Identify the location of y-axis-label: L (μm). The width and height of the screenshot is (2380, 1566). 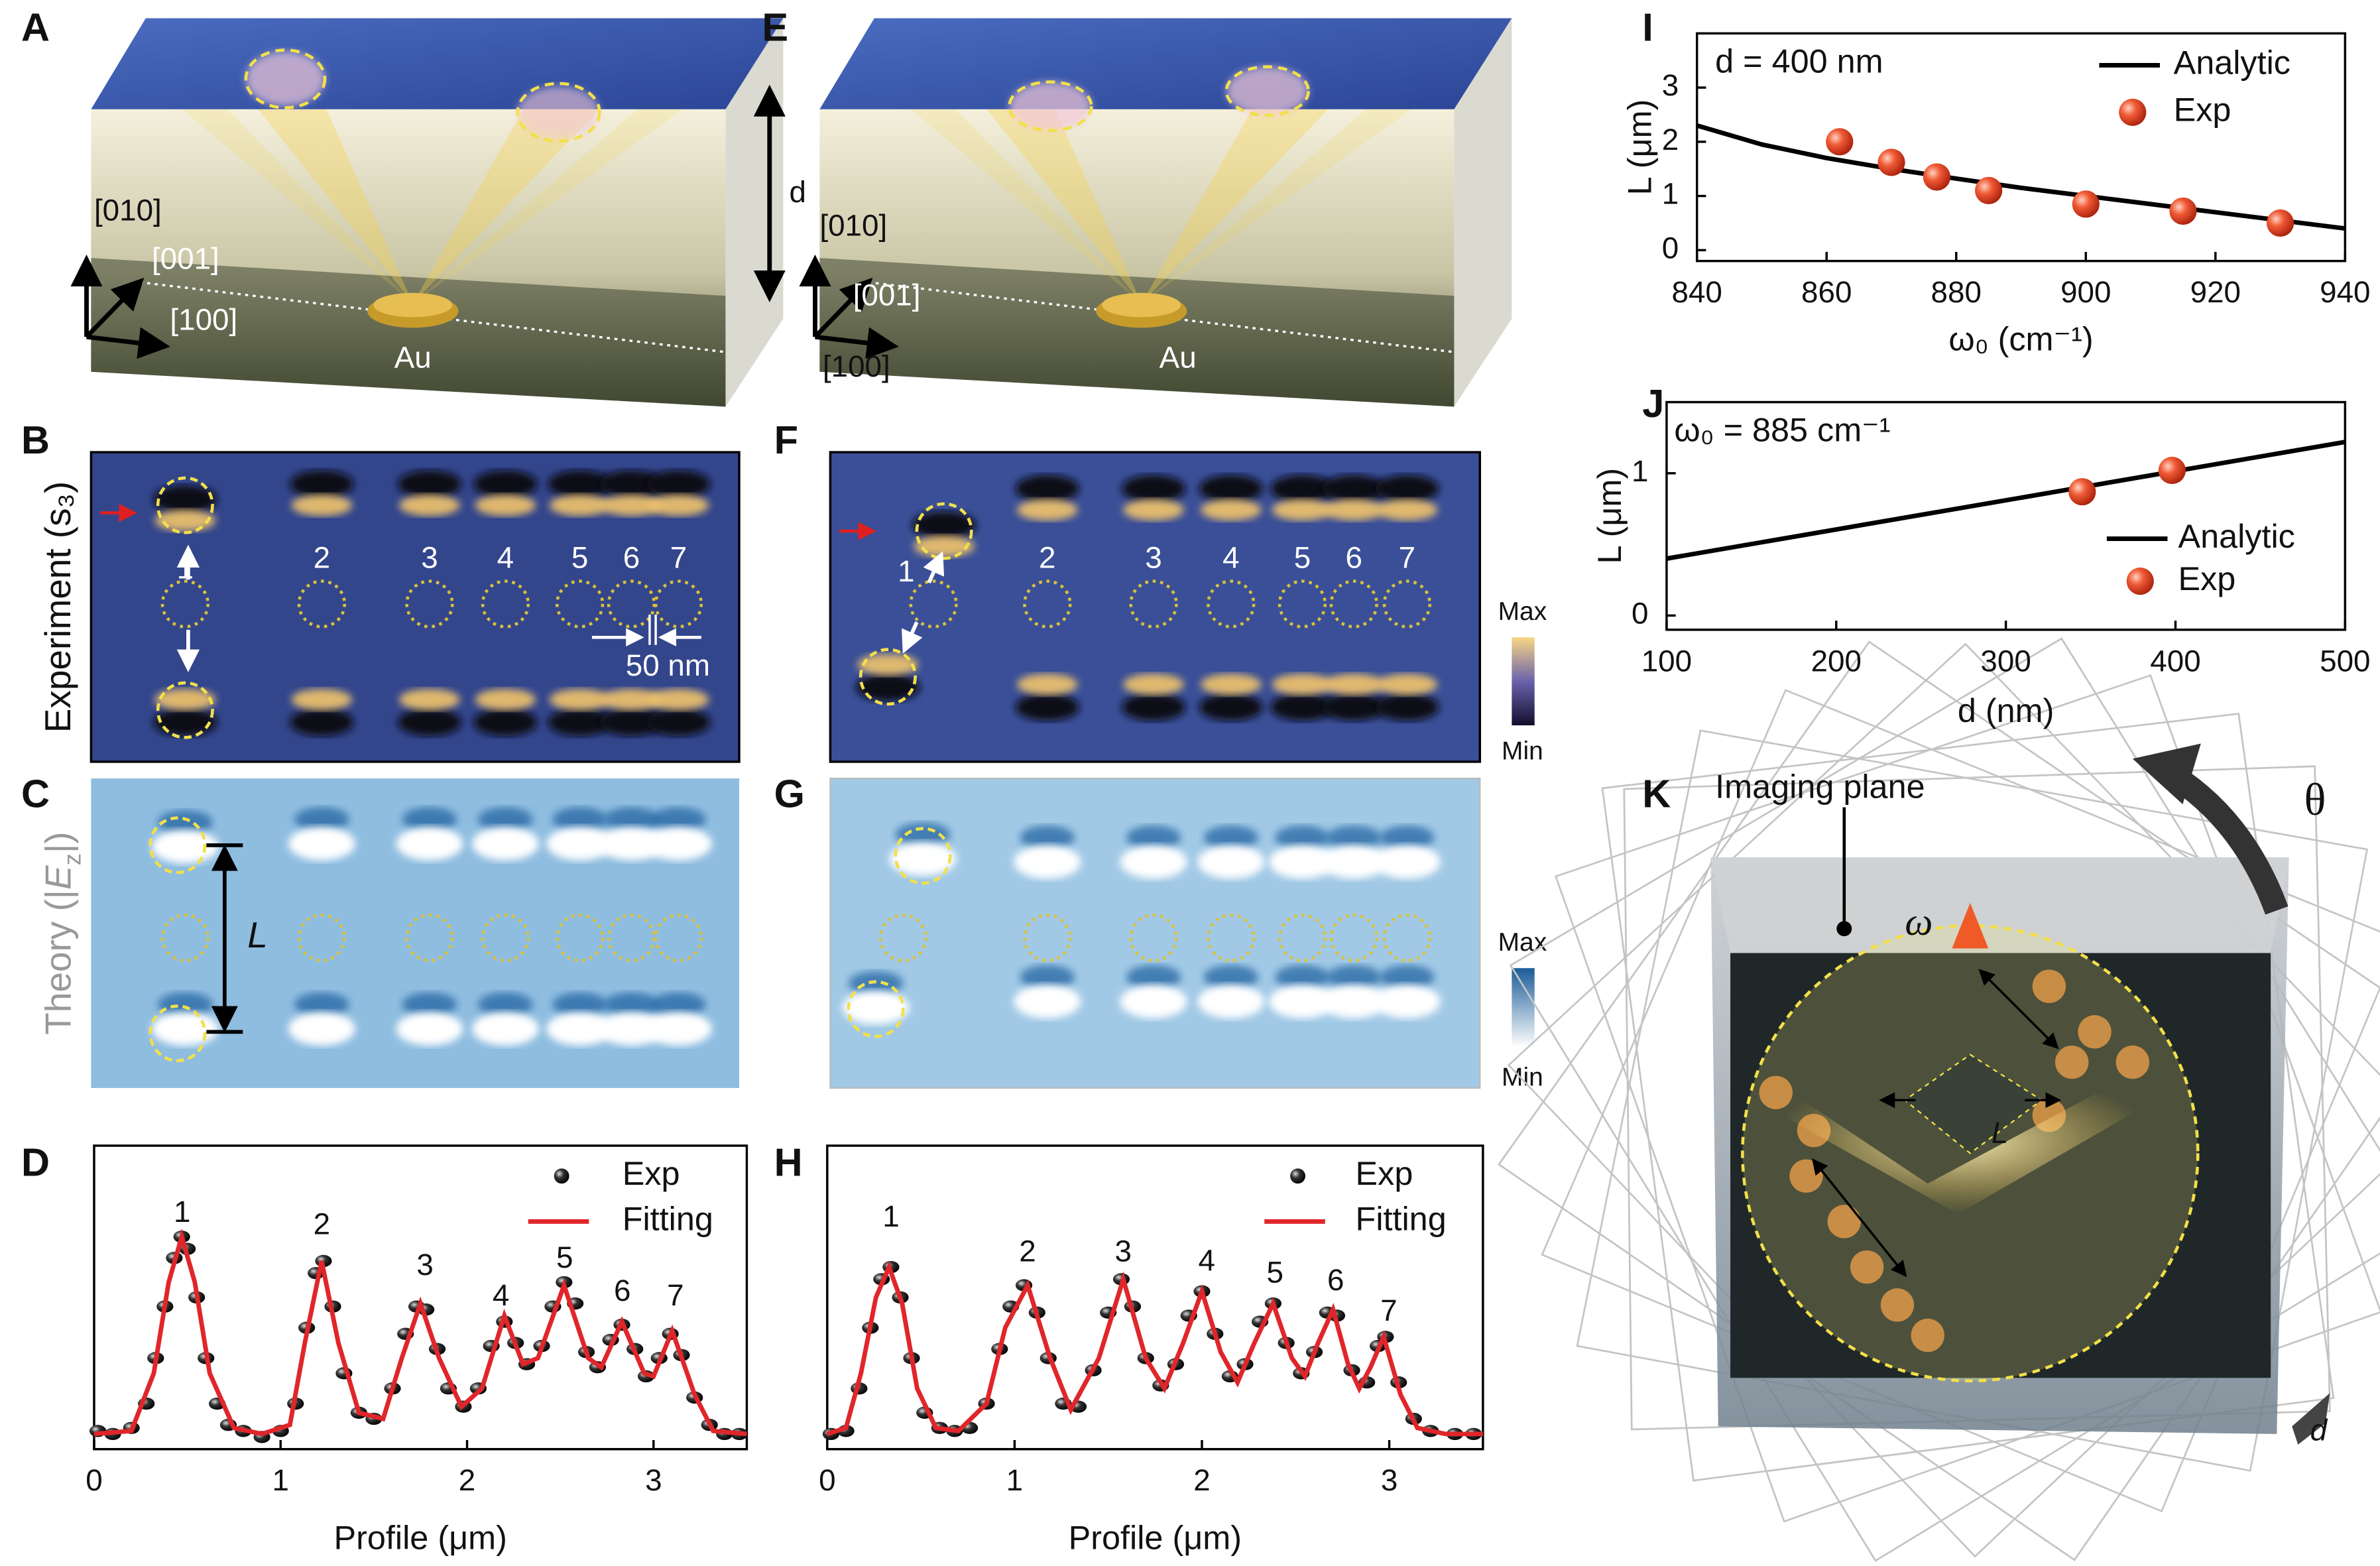
(1609, 516).